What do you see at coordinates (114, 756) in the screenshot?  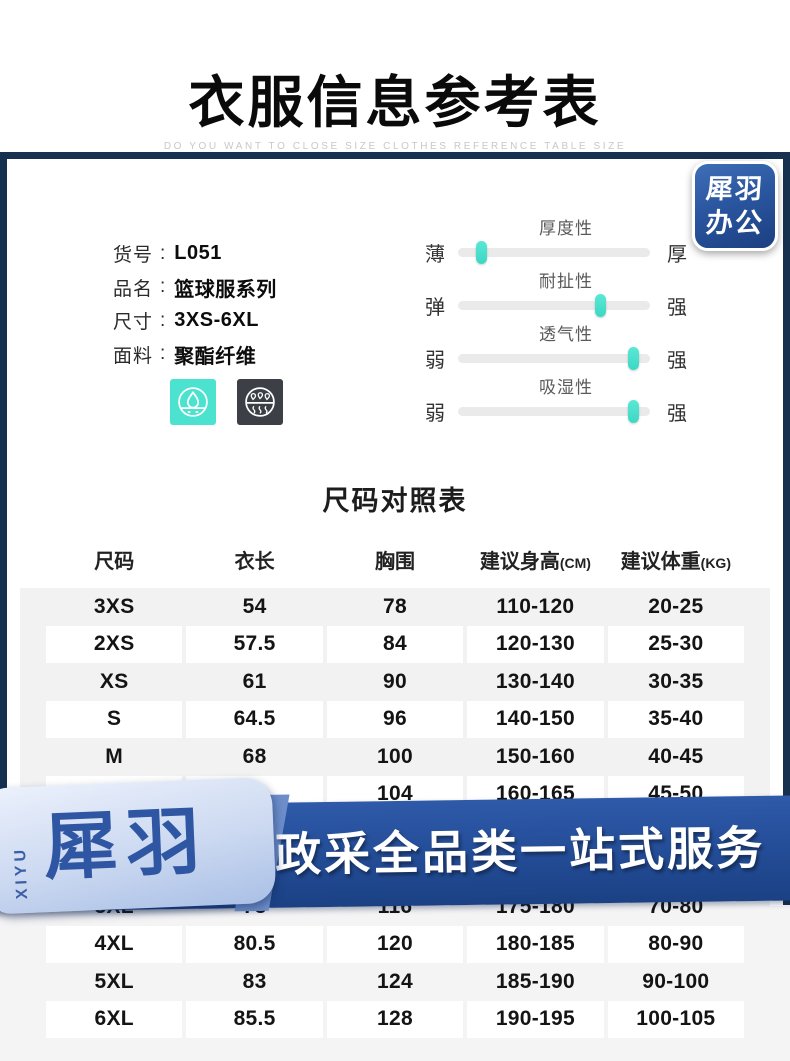 I see `cell-size: M` at bounding box center [114, 756].